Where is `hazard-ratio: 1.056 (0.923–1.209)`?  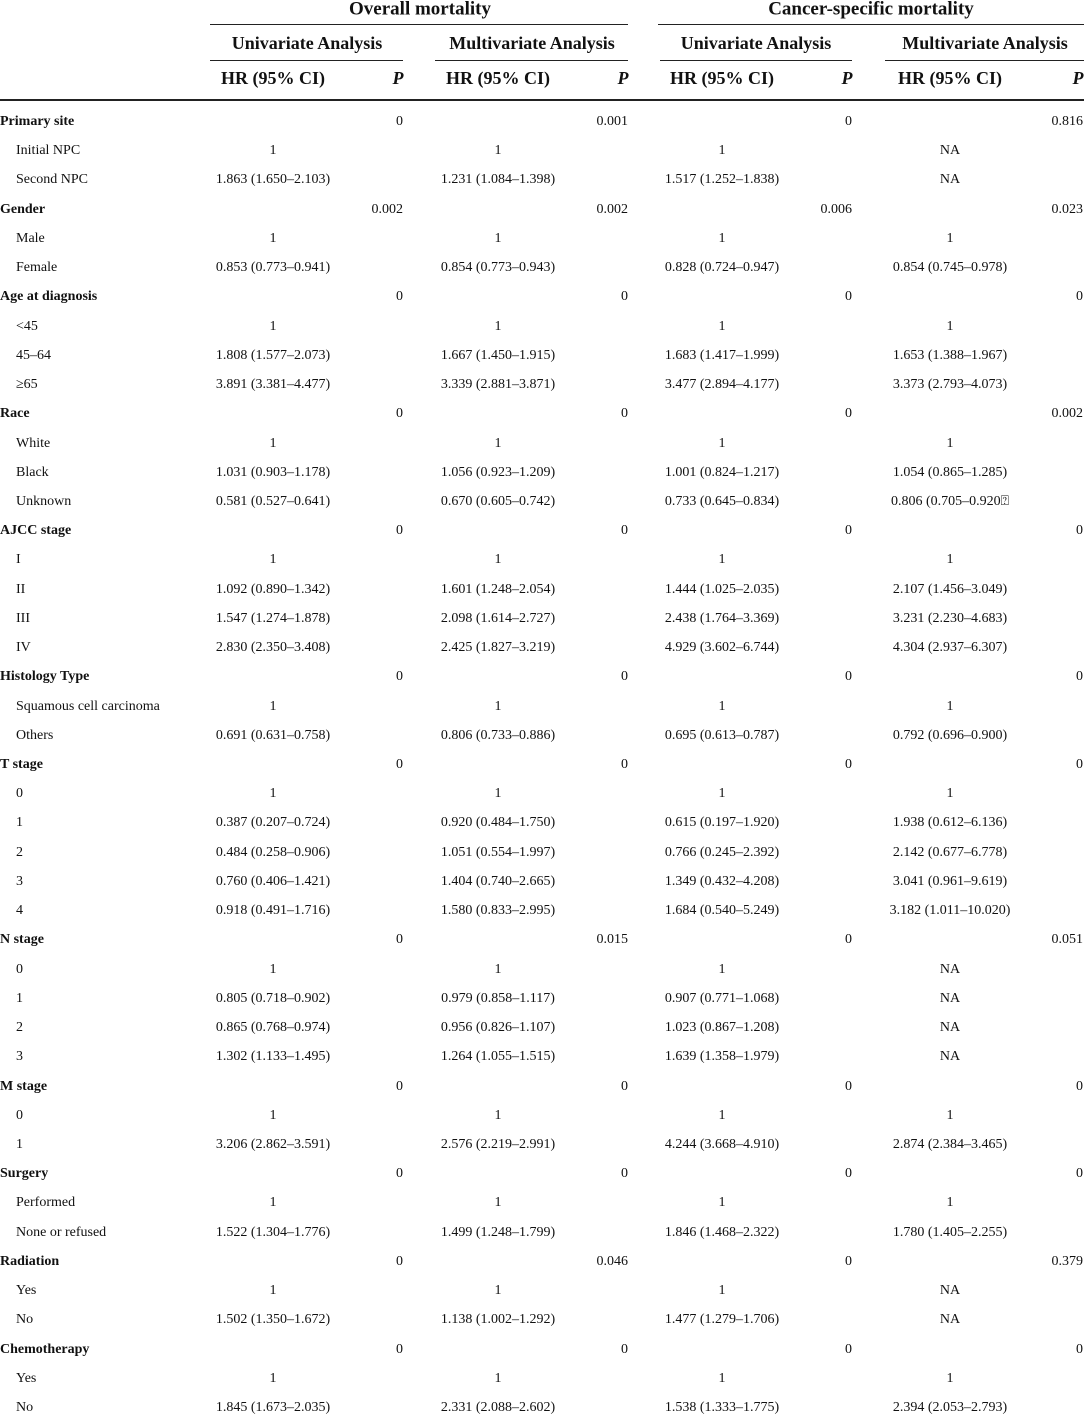
hazard-ratio: 1.056 (0.923–1.209) is located at coordinates (498, 472).